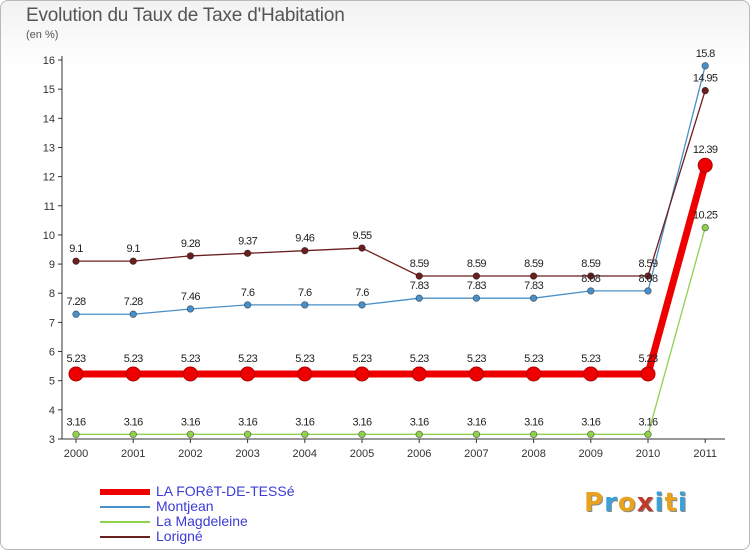 Image resolution: width=750 pixels, height=550 pixels. What do you see at coordinates (179, 536) in the screenshot?
I see `legend-label-lorigne: Lorigné` at bounding box center [179, 536].